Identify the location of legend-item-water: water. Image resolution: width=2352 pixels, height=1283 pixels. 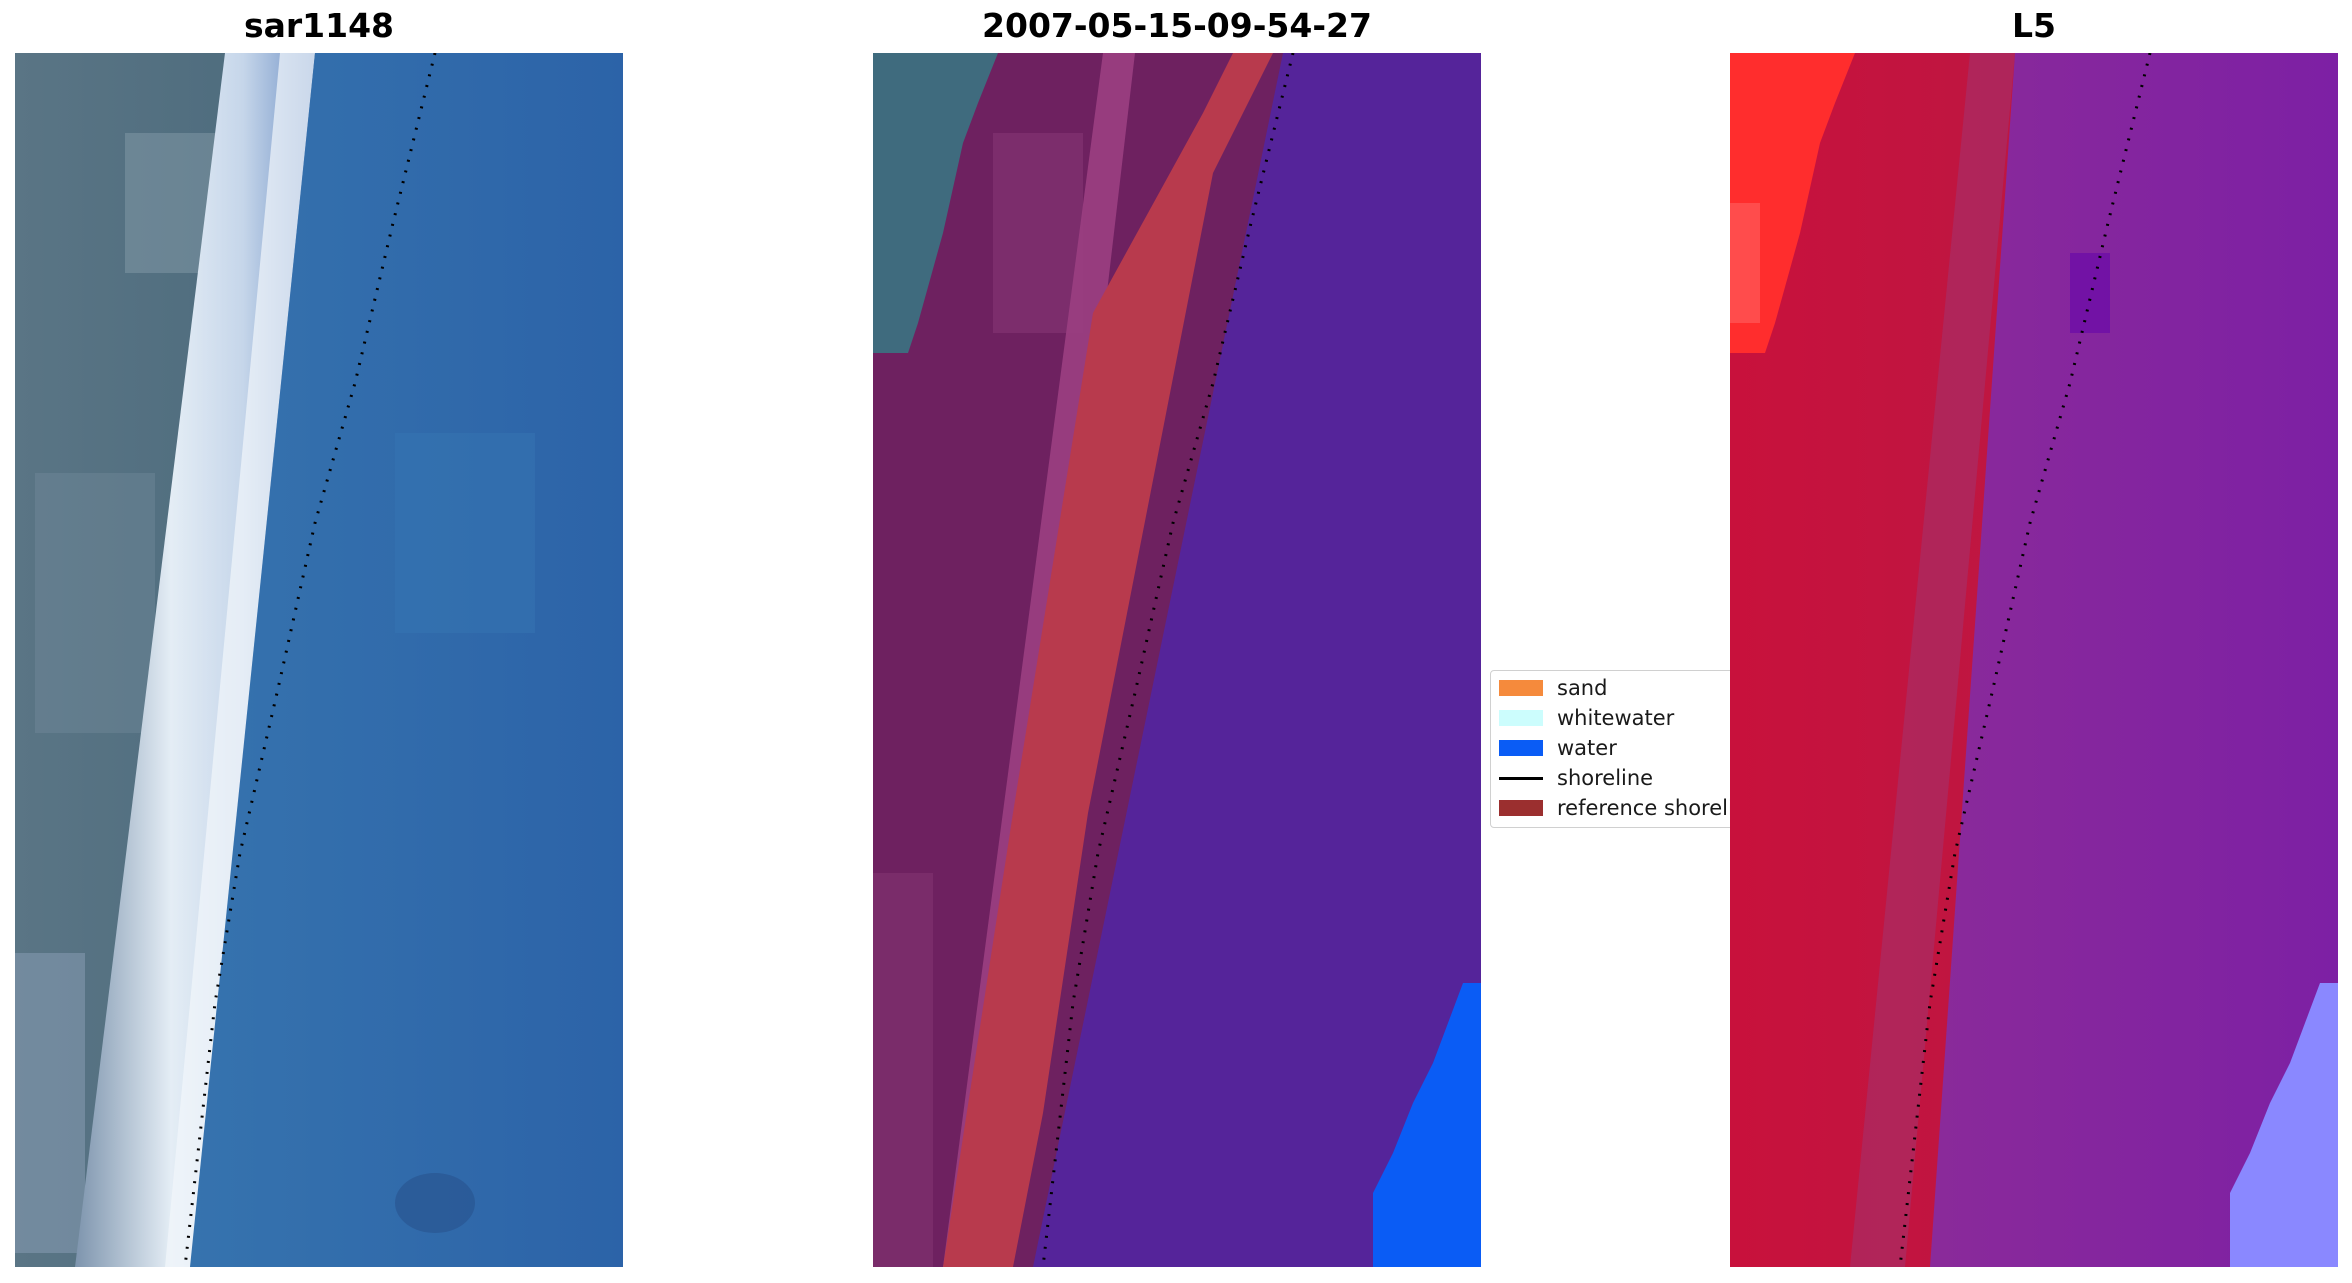
(1558, 748).